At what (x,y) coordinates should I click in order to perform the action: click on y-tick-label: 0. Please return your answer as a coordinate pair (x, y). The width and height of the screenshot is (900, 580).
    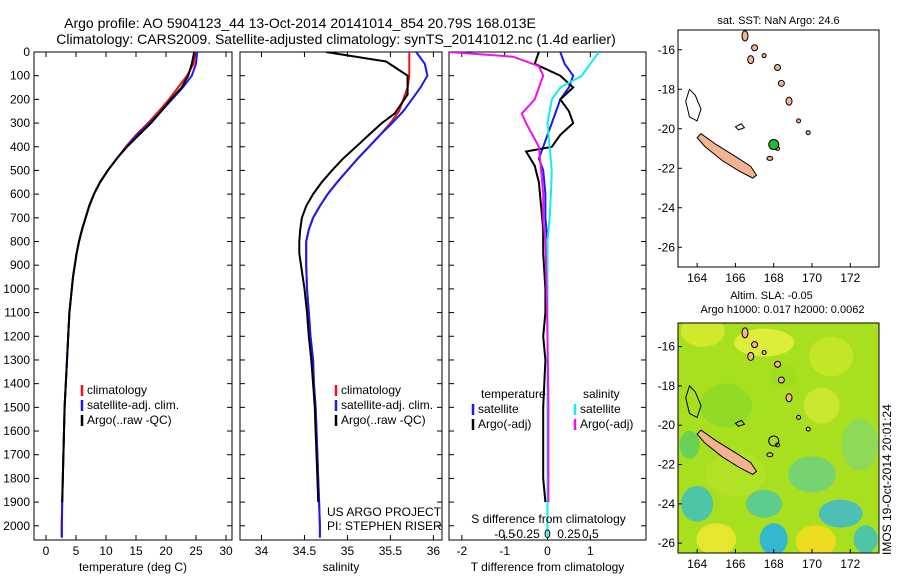
    Looking at the image, I should click on (26, 52).